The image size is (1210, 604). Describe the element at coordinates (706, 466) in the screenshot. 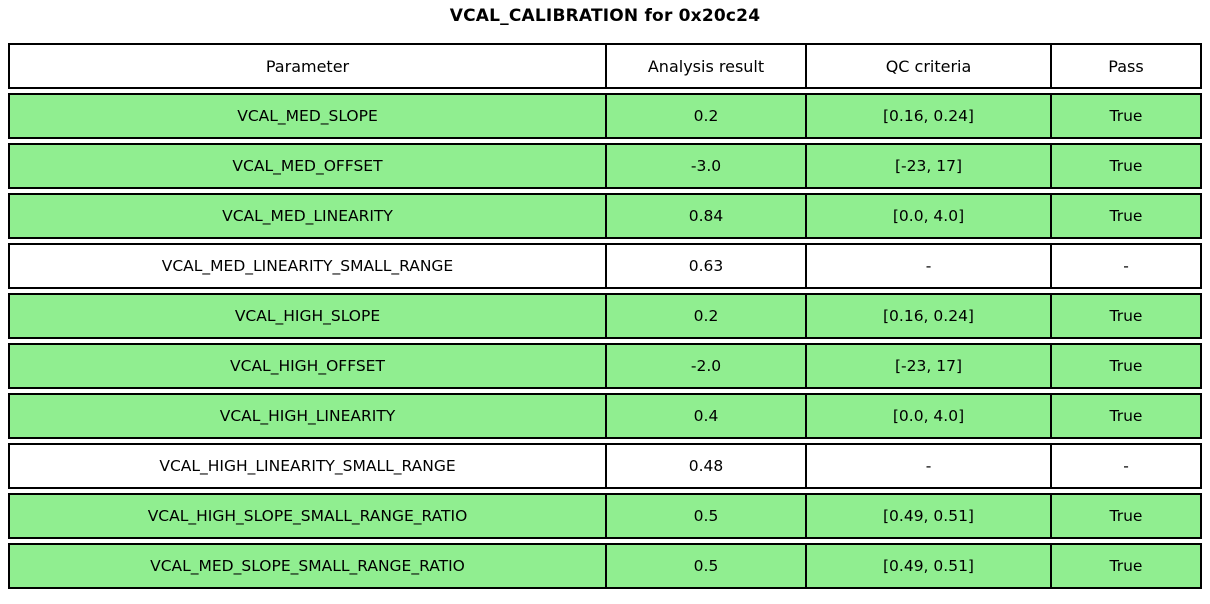

I see `analysis-result-cell: 0.48` at that location.